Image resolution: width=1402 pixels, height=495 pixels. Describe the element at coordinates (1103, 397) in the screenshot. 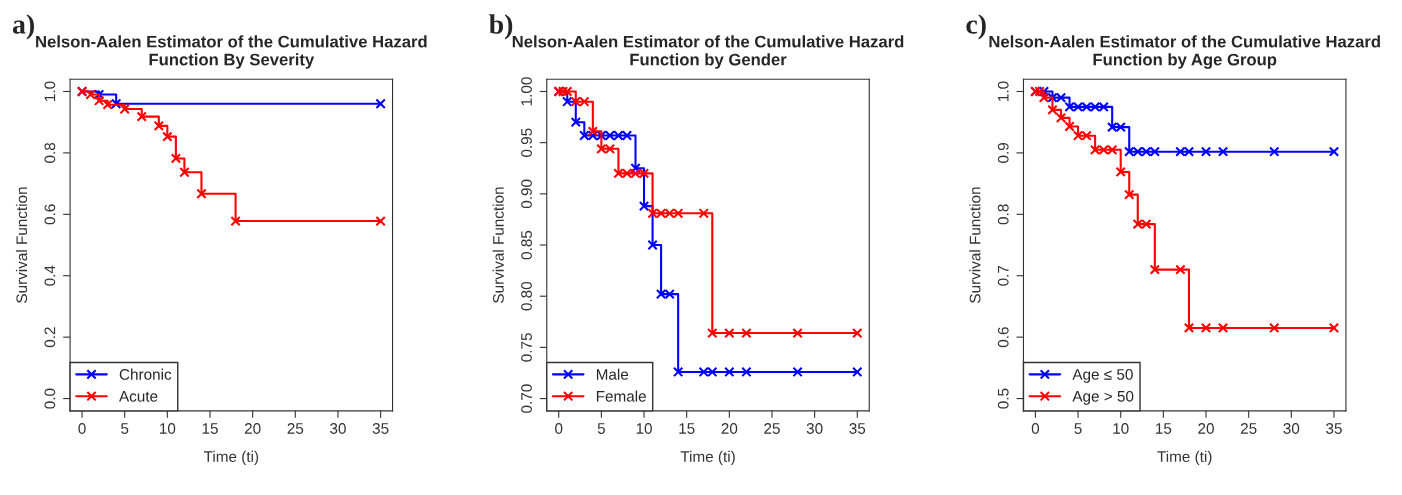

I see `legend-label: Age > 50` at that location.